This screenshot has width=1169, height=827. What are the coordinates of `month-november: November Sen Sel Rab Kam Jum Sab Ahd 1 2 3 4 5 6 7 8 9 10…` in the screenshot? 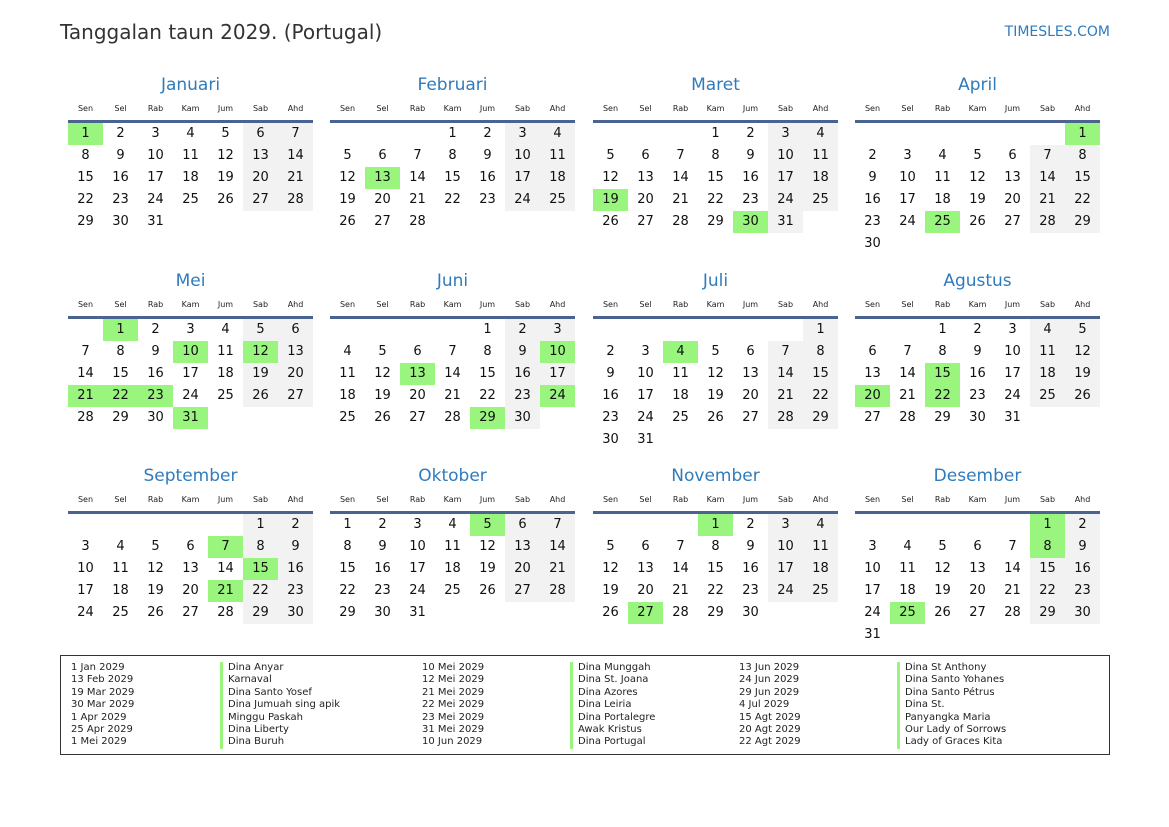 It's located at (715, 543).